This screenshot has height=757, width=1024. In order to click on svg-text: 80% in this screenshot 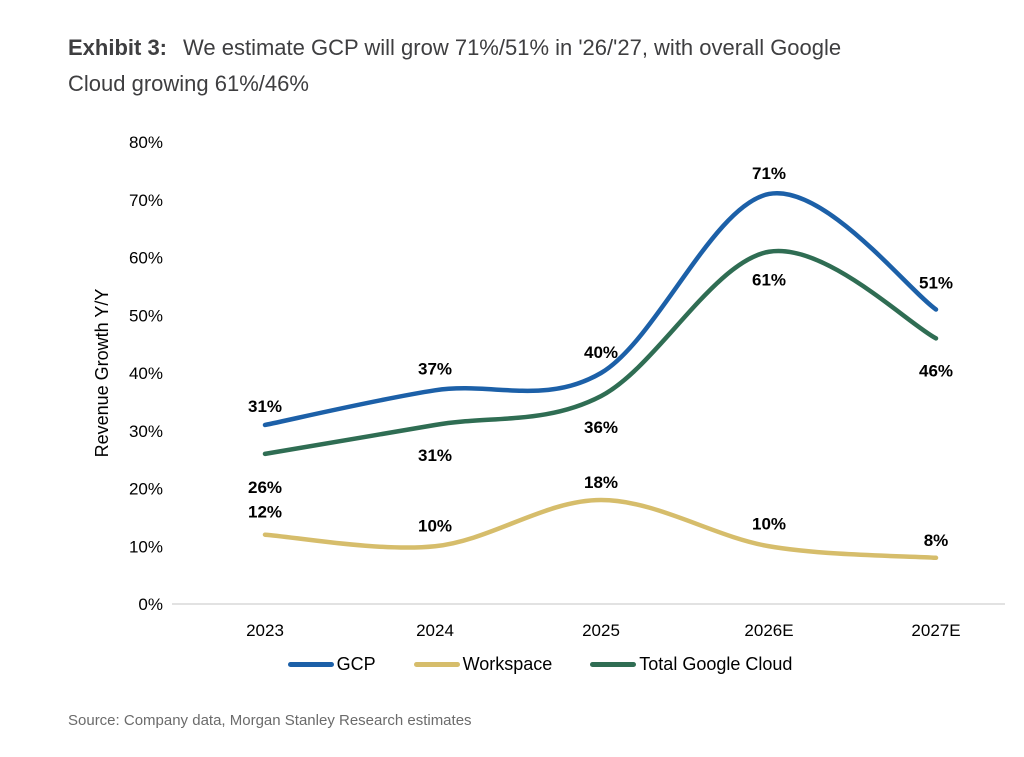, I will do `click(146, 142)`.